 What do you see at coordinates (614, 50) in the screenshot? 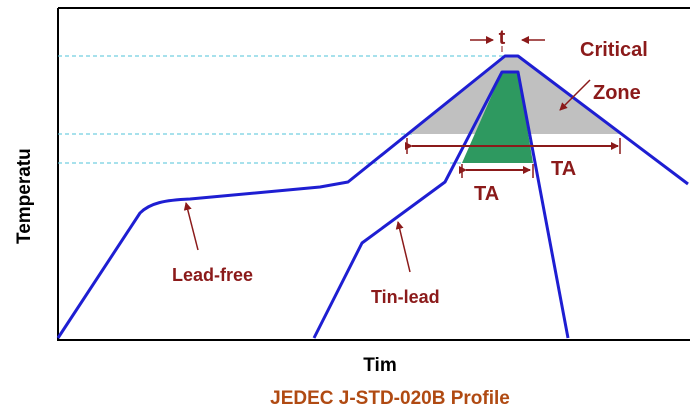
I see `critical-label: Critical` at bounding box center [614, 50].